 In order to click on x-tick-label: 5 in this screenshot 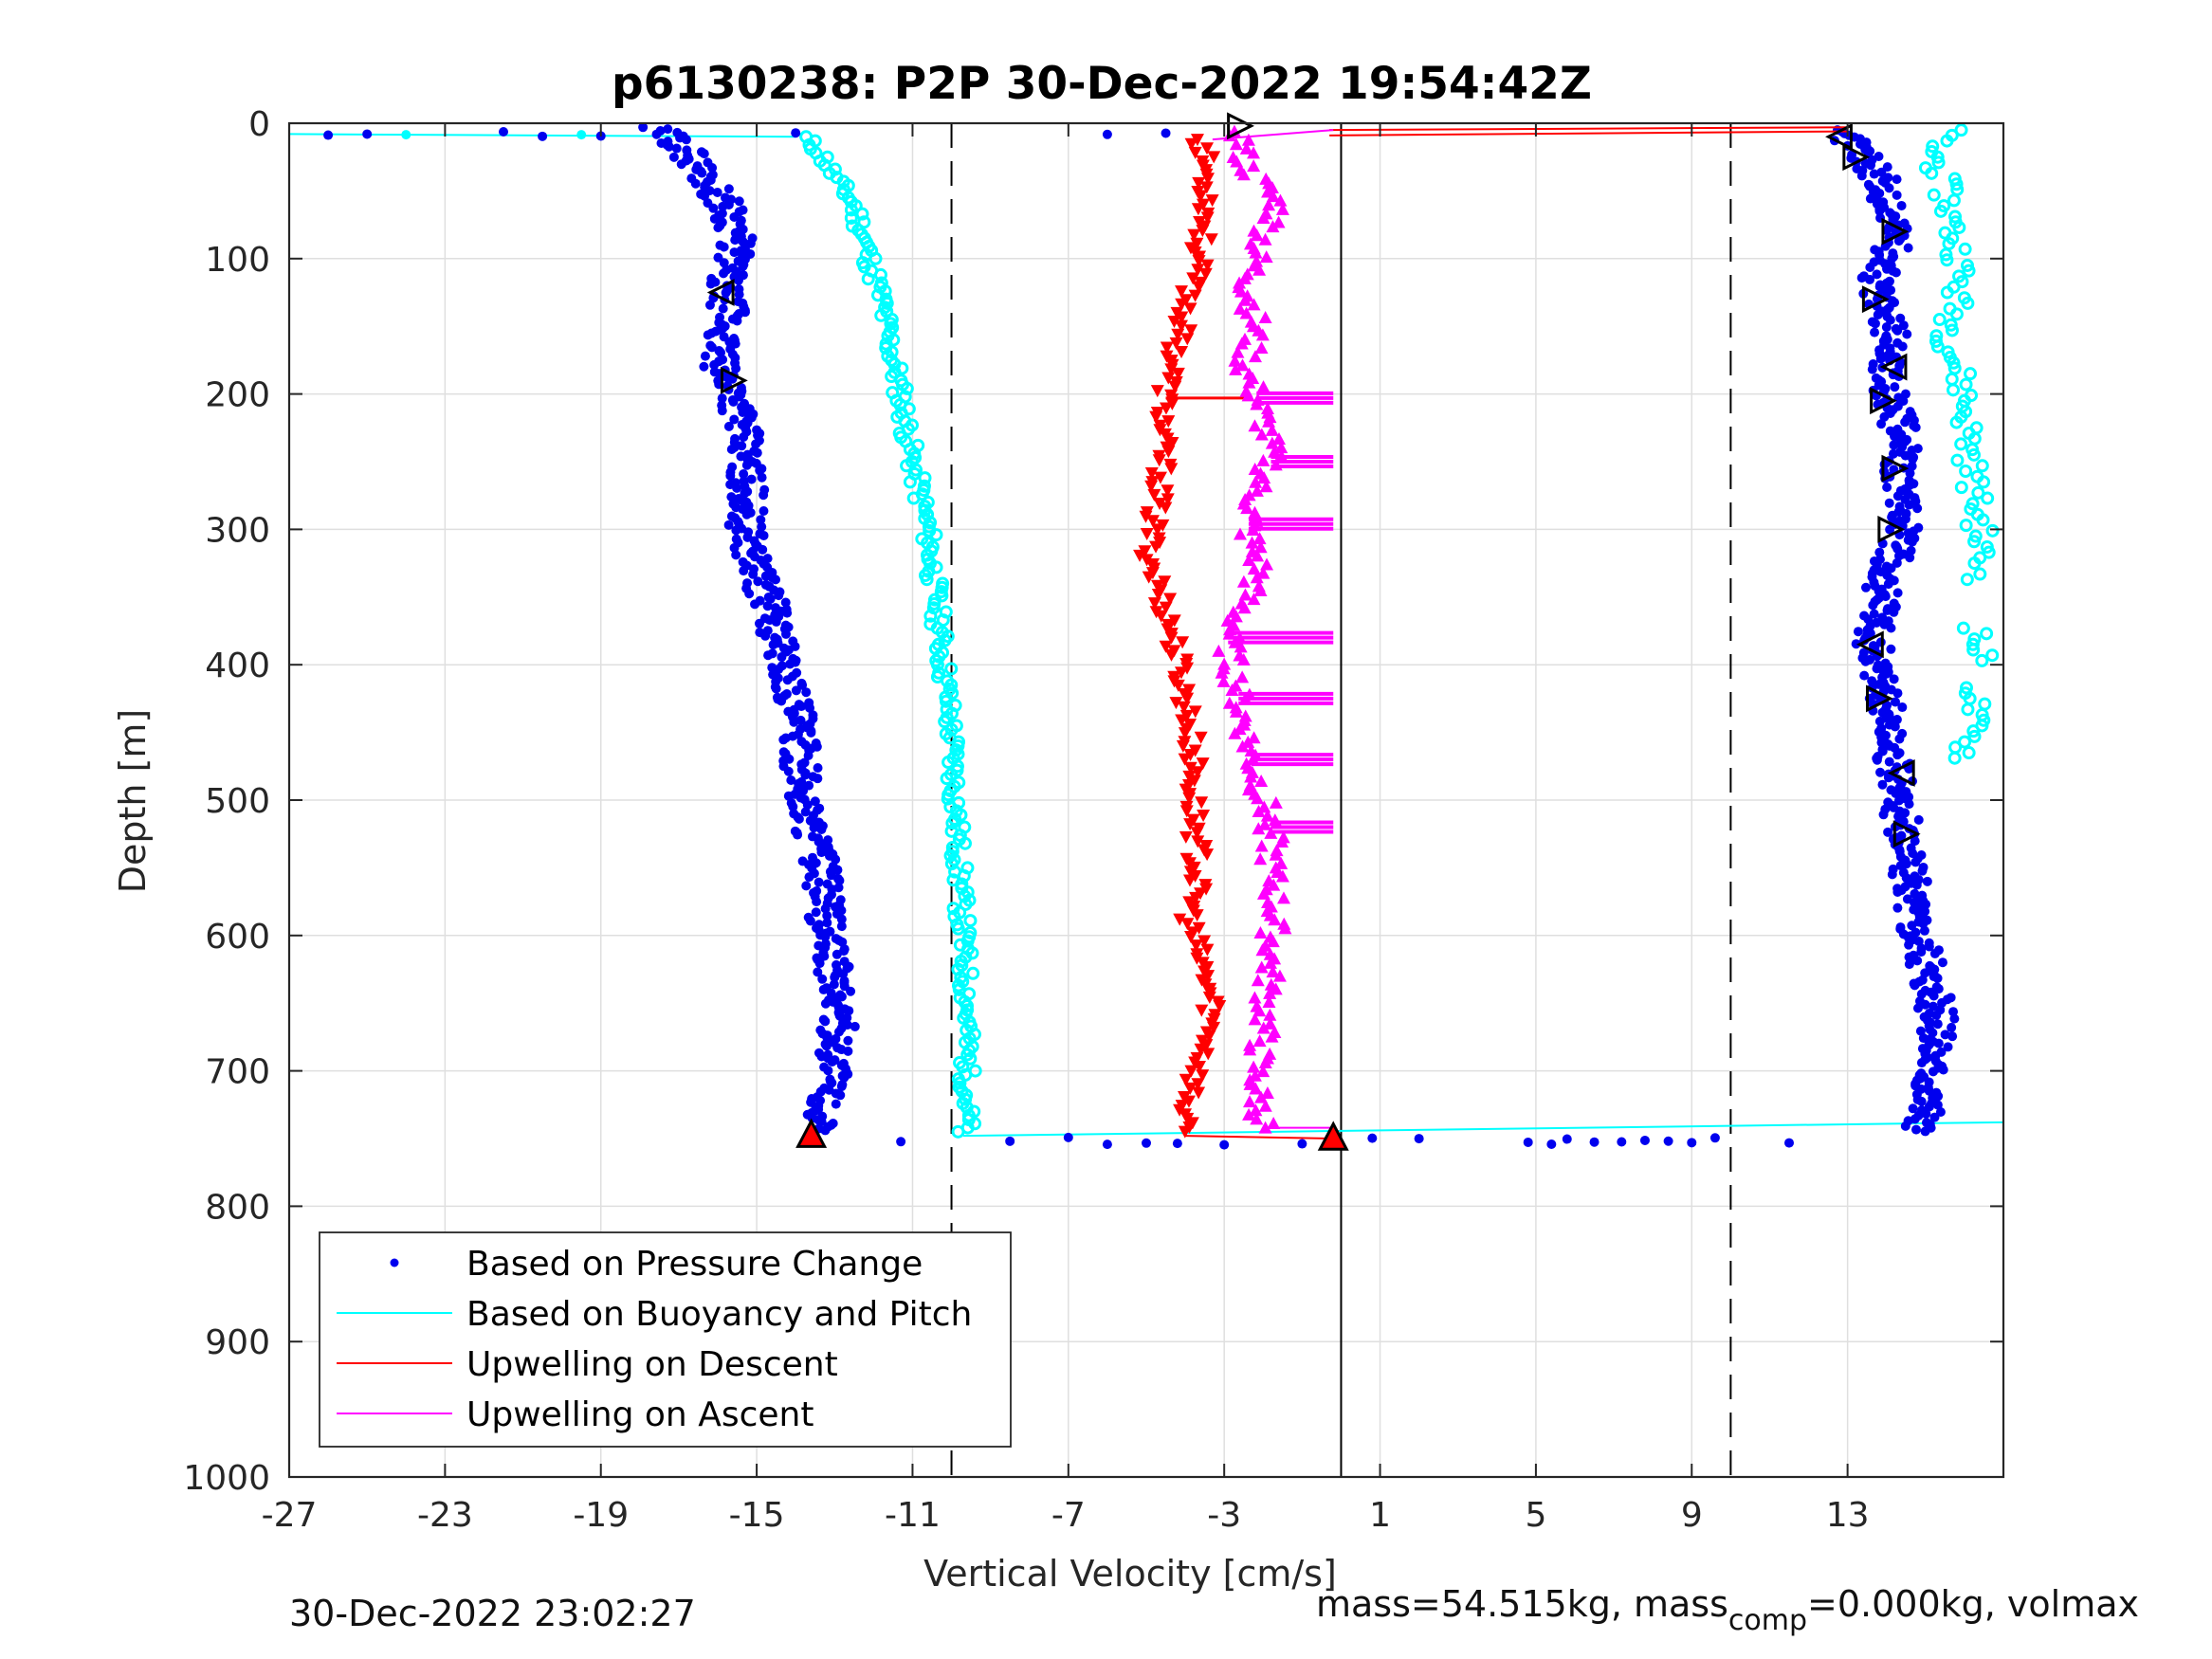, I will do `click(1535, 1515)`.